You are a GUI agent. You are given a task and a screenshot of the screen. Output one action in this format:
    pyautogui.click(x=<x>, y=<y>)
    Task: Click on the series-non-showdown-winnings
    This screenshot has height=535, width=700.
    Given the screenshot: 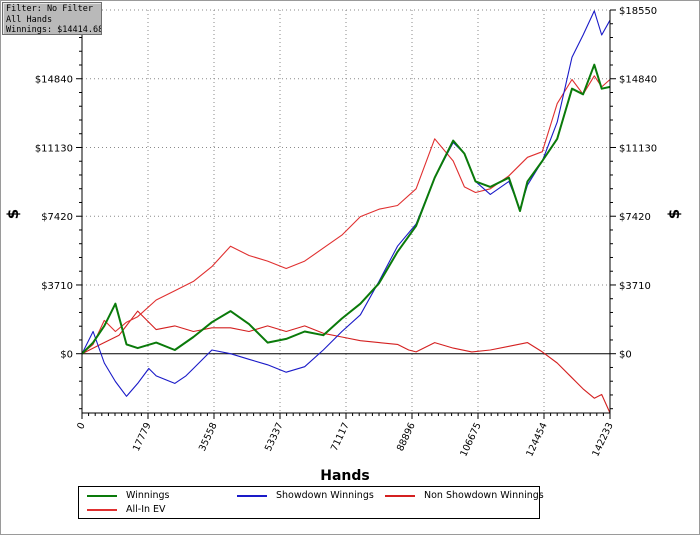 What is the action you would take?
    pyautogui.click(x=346, y=362)
    